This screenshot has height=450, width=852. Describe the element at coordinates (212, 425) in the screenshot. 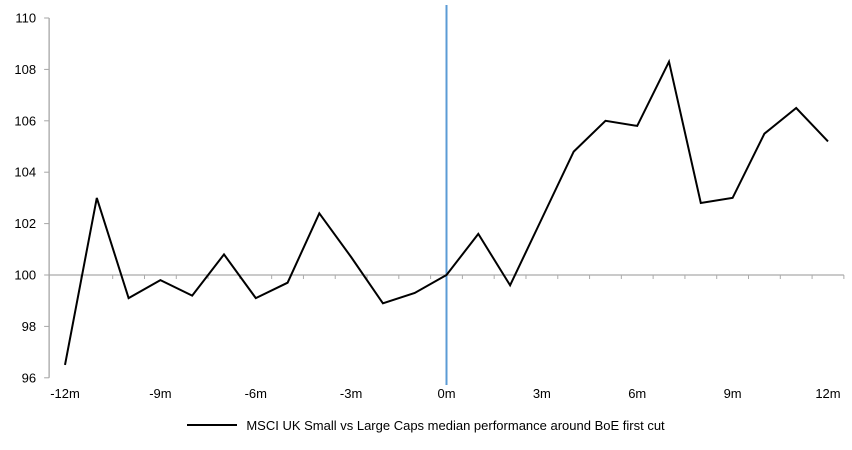

I see `legend-line-marker` at that location.